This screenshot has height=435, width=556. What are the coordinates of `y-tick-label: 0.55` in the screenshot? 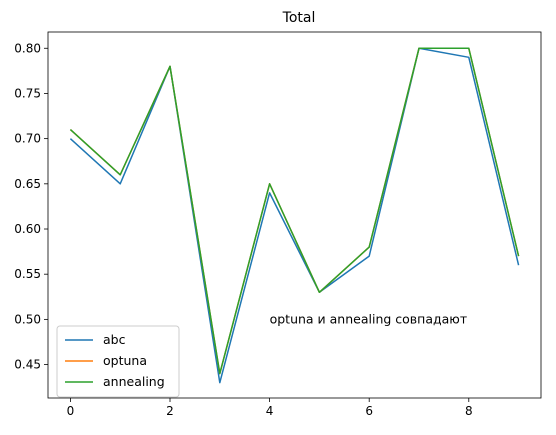 It's located at (27, 274).